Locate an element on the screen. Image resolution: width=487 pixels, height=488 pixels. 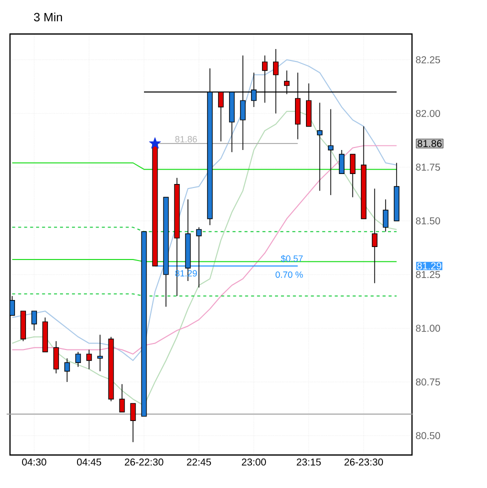
y-tick-label: 81.25 is located at coordinates (428, 274).